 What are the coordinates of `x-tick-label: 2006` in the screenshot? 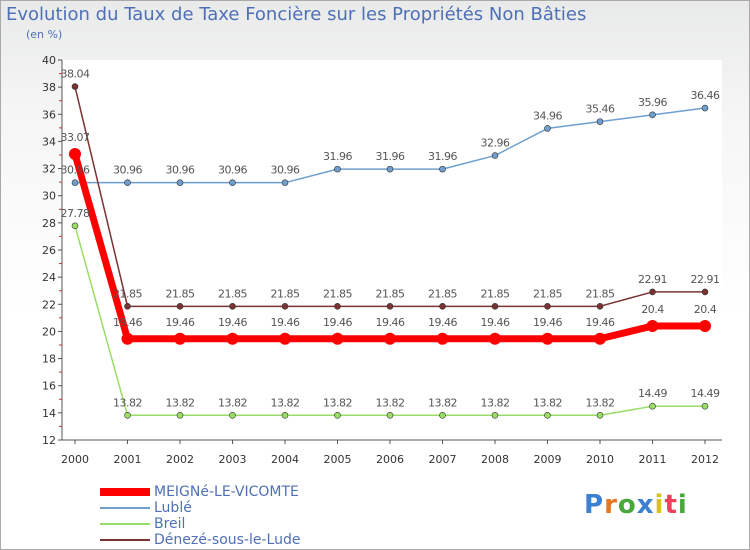 It's located at (390, 459).